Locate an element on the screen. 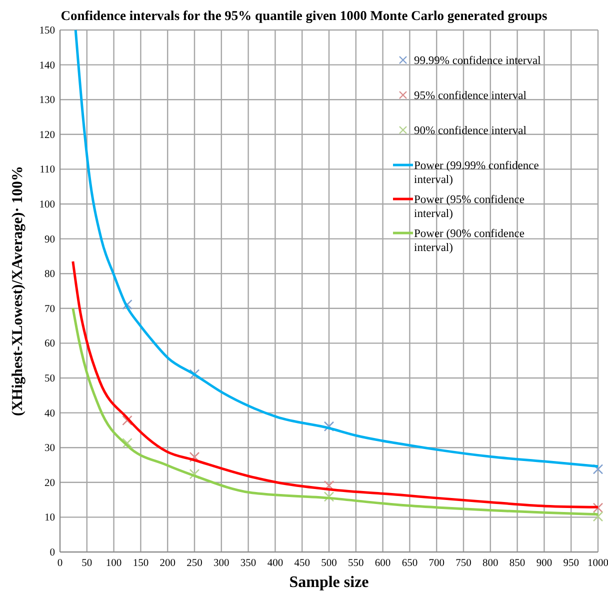 This screenshot has height=597, width=608. x-tick-label: 300 is located at coordinates (222, 563).